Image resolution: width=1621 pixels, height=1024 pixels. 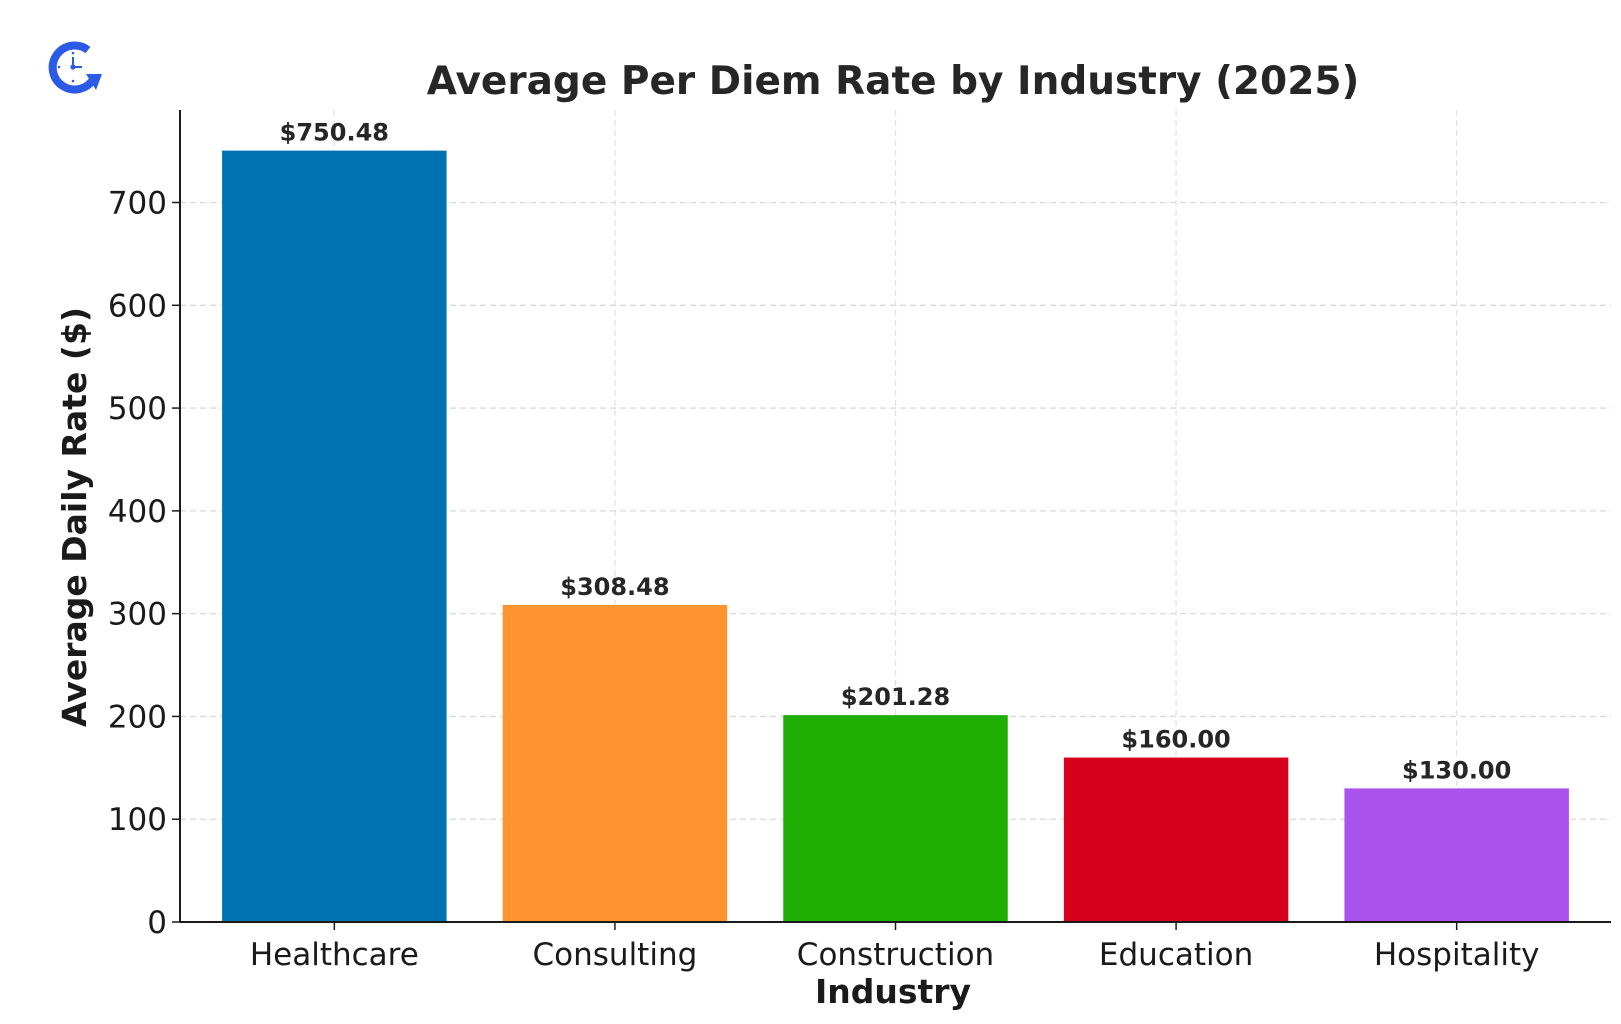 What do you see at coordinates (334, 133) in the screenshot?
I see `data-label: $750.48` at bounding box center [334, 133].